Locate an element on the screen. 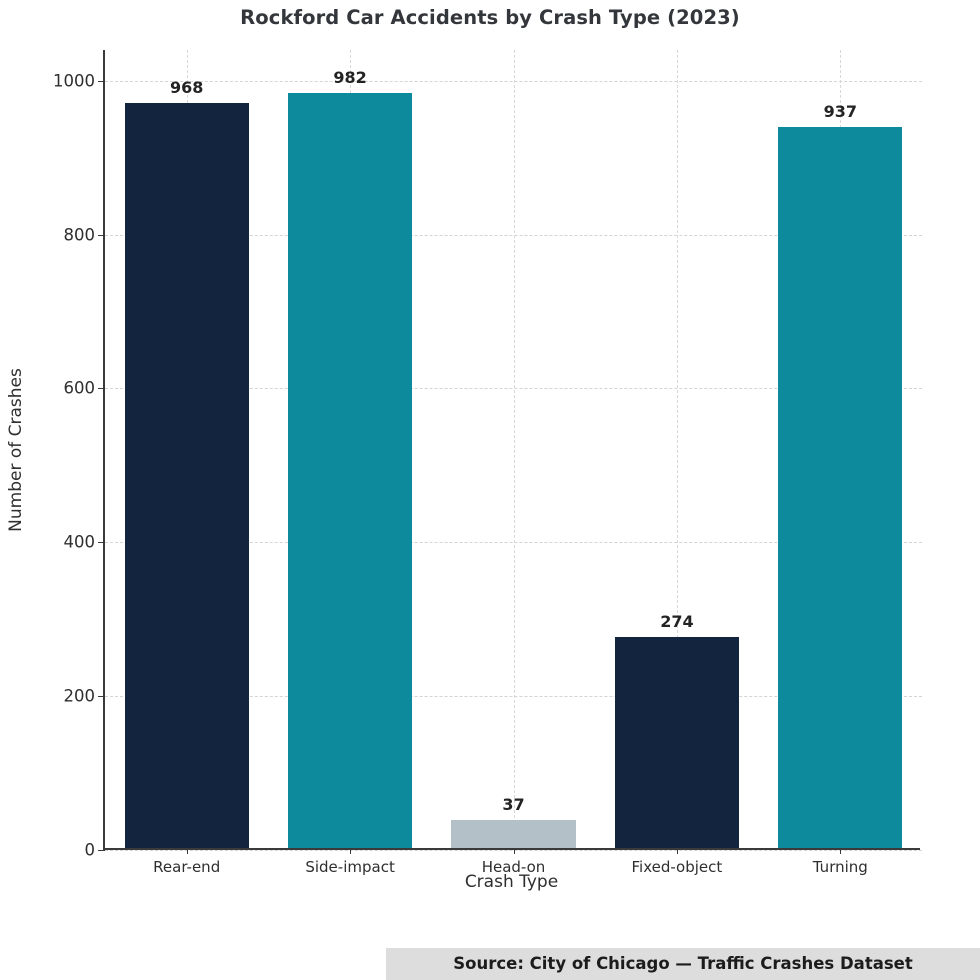 The height and width of the screenshot is (980, 980). y-tick-label: 800 is located at coordinates (79, 235).